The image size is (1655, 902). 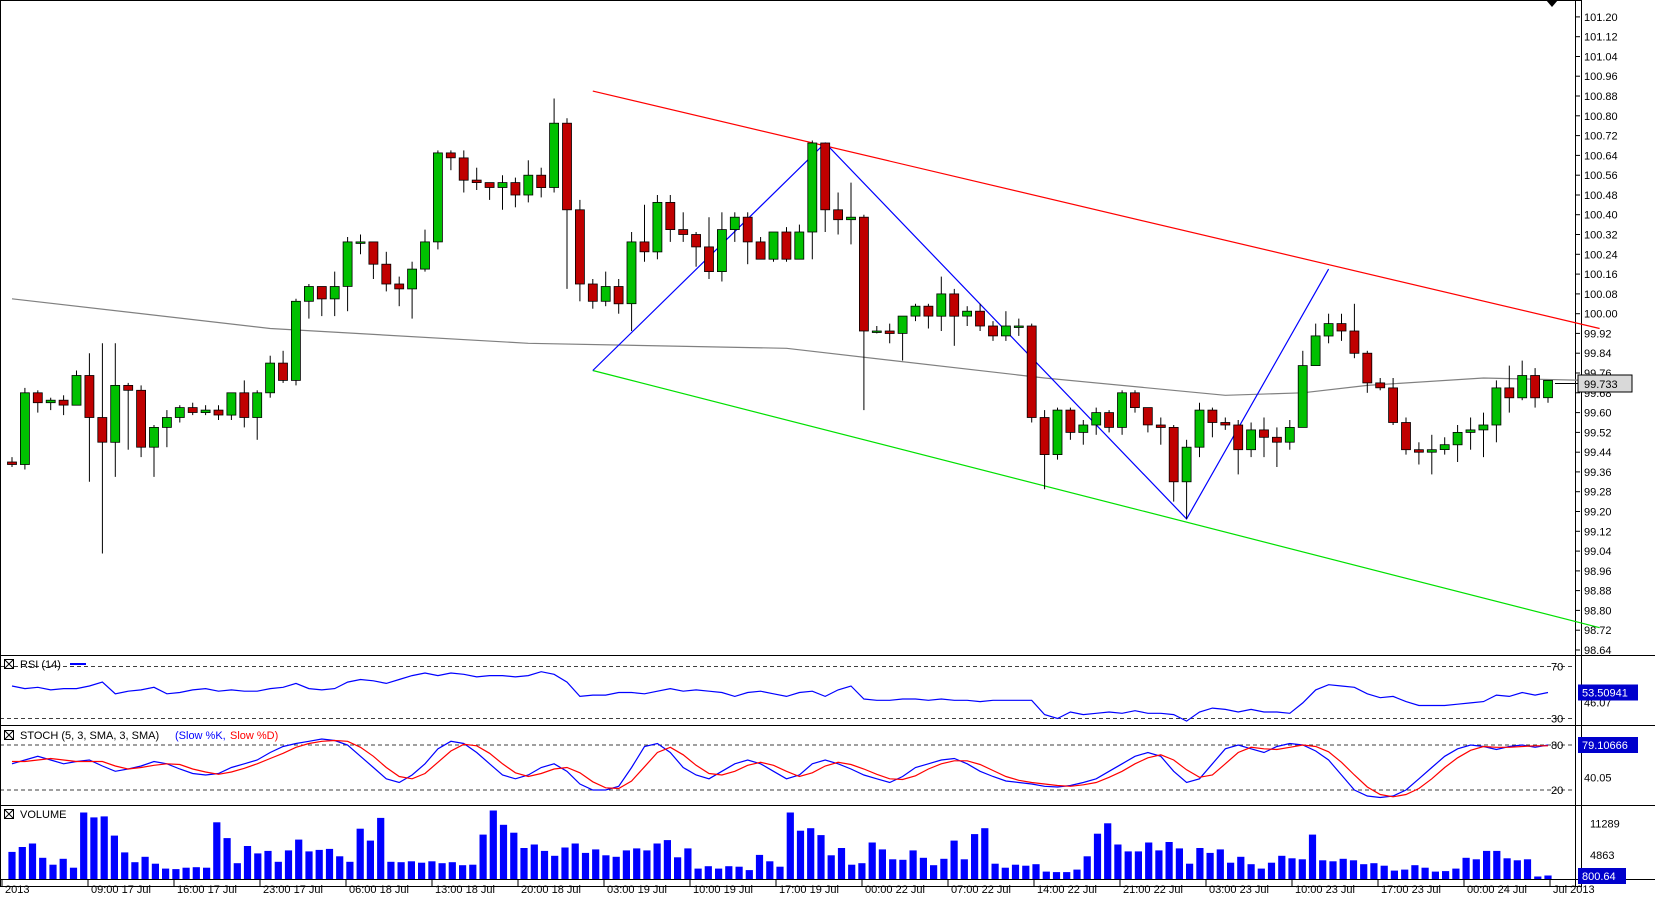 I want to click on stoch-axis-value: 40.05, so click(x=1598, y=779).